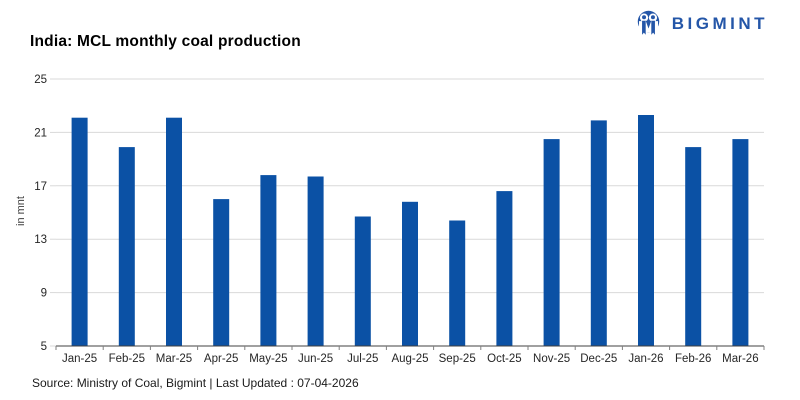  Describe the element at coordinates (551, 359) in the screenshot. I see `x-tick-label: Nov-25` at that location.